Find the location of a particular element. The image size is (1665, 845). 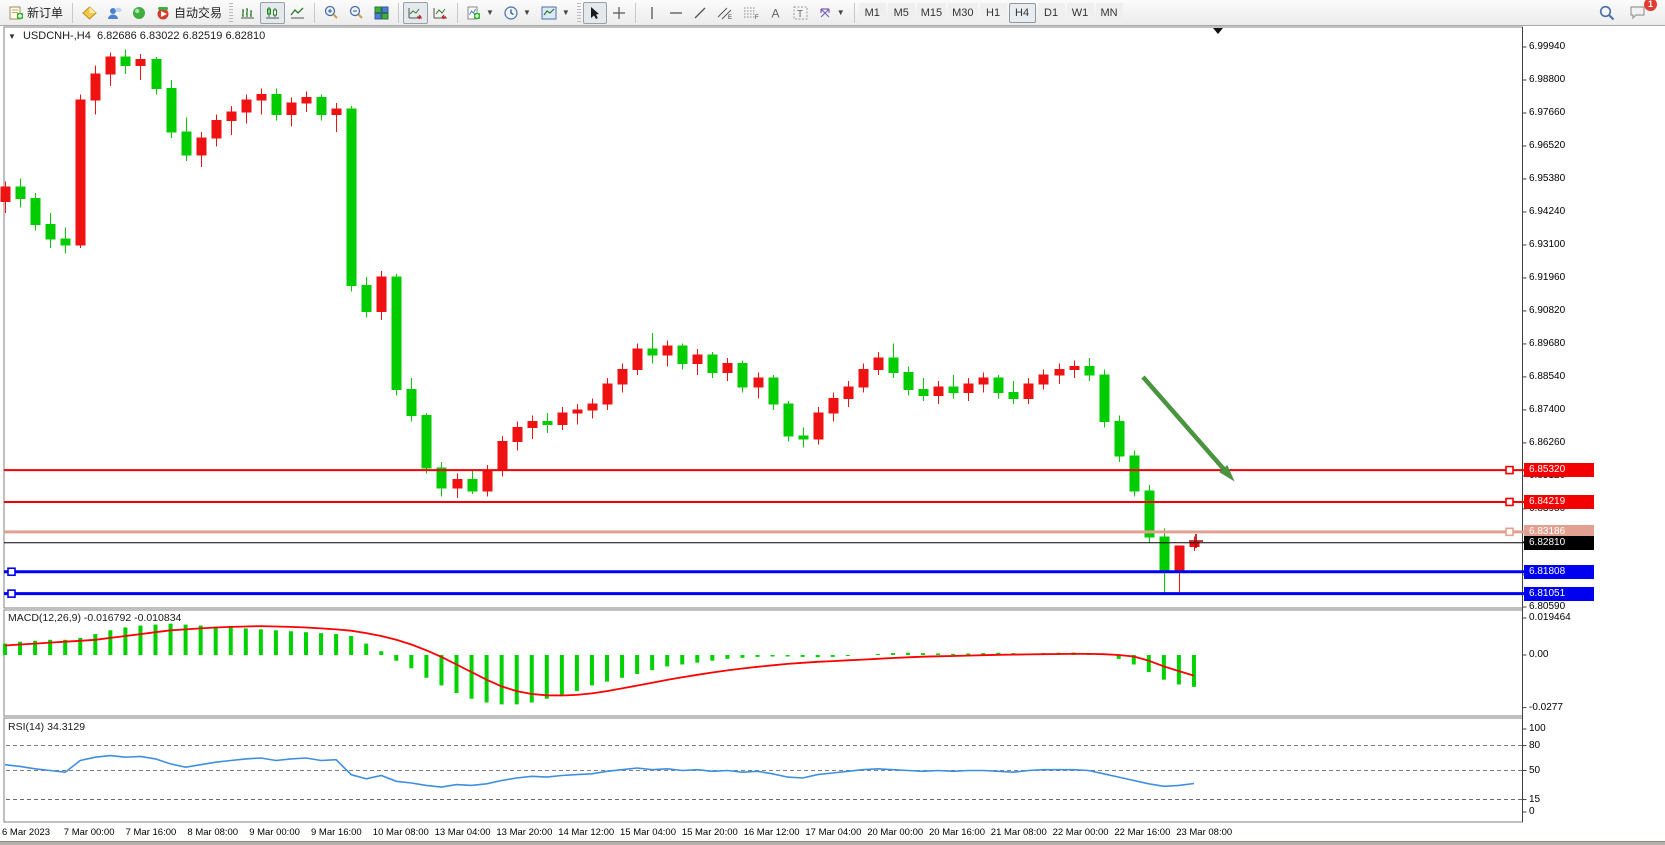

arrows-button: ▼ is located at coordinates (831, 13).